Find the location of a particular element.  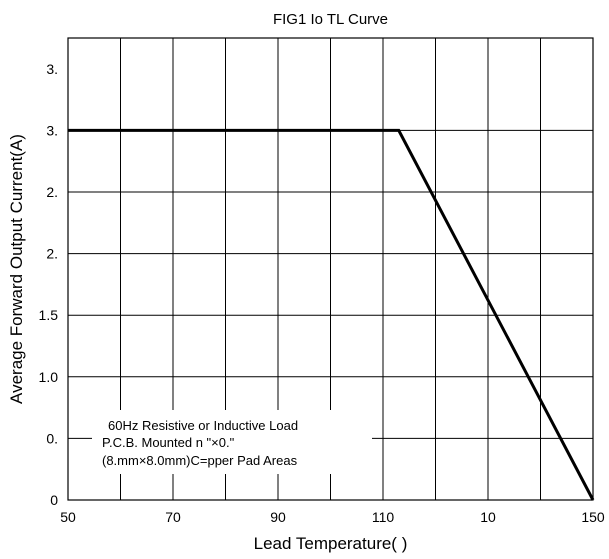

y-axis-ticks: 0 0. 1.0 1.5 2. 2. 3. 3. is located at coordinates (49, 284).